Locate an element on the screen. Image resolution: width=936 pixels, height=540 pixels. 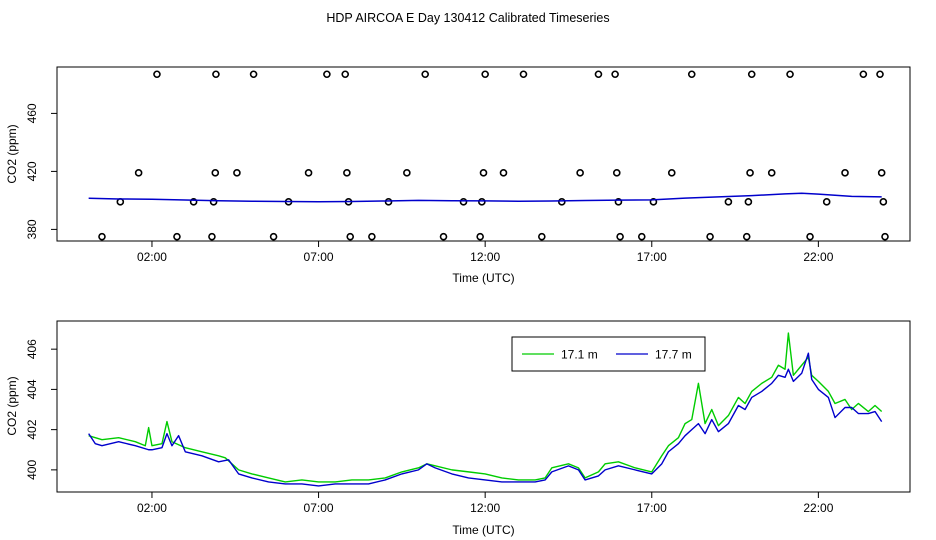
y-tick-label: 420 is located at coordinates (32, 171).